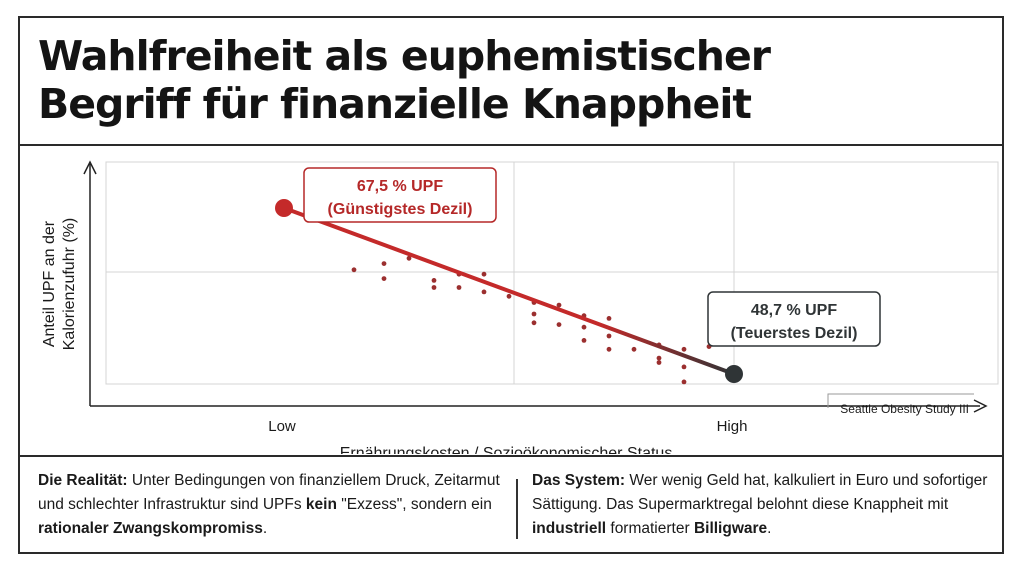 The height and width of the screenshot is (572, 1024). I want to click on scatter-points, so click(531, 320).